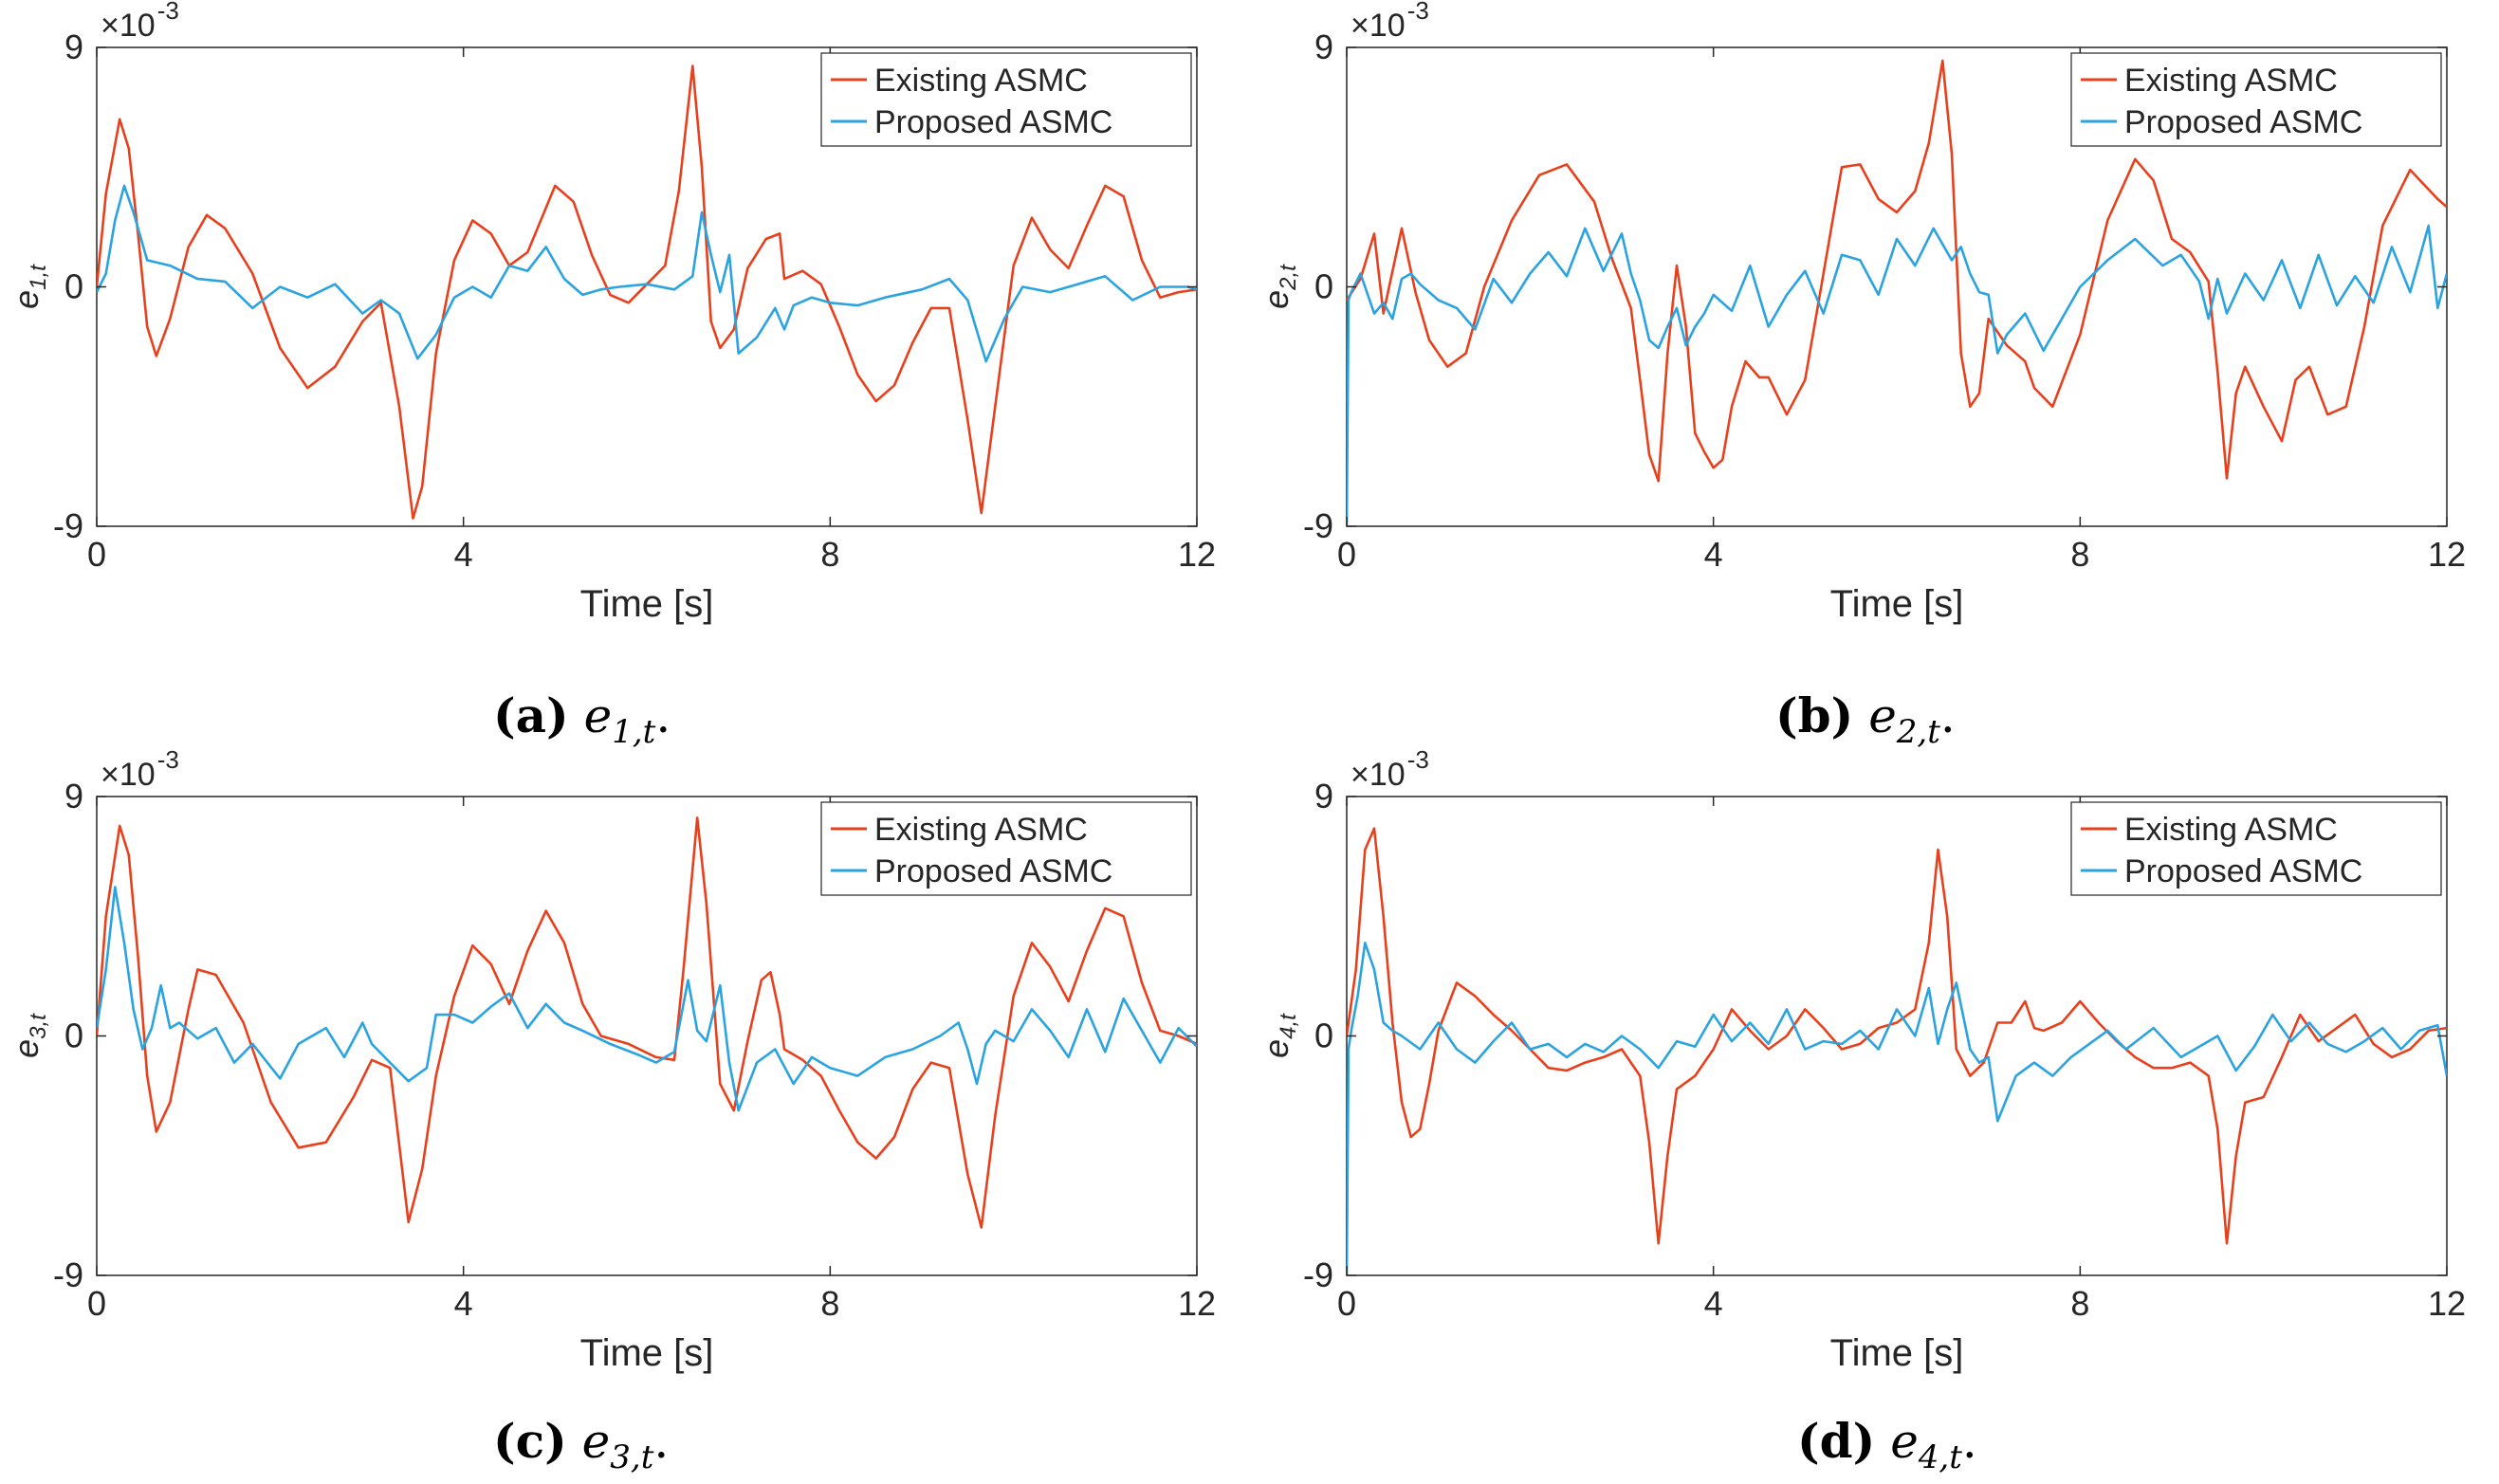  I want to click on caption-b: (b) e2,t., so click(1865, 719).